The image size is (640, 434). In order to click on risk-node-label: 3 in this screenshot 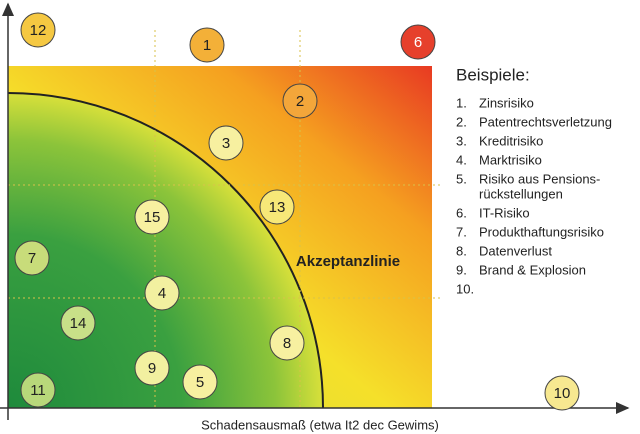, I will do `click(226, 143)`.